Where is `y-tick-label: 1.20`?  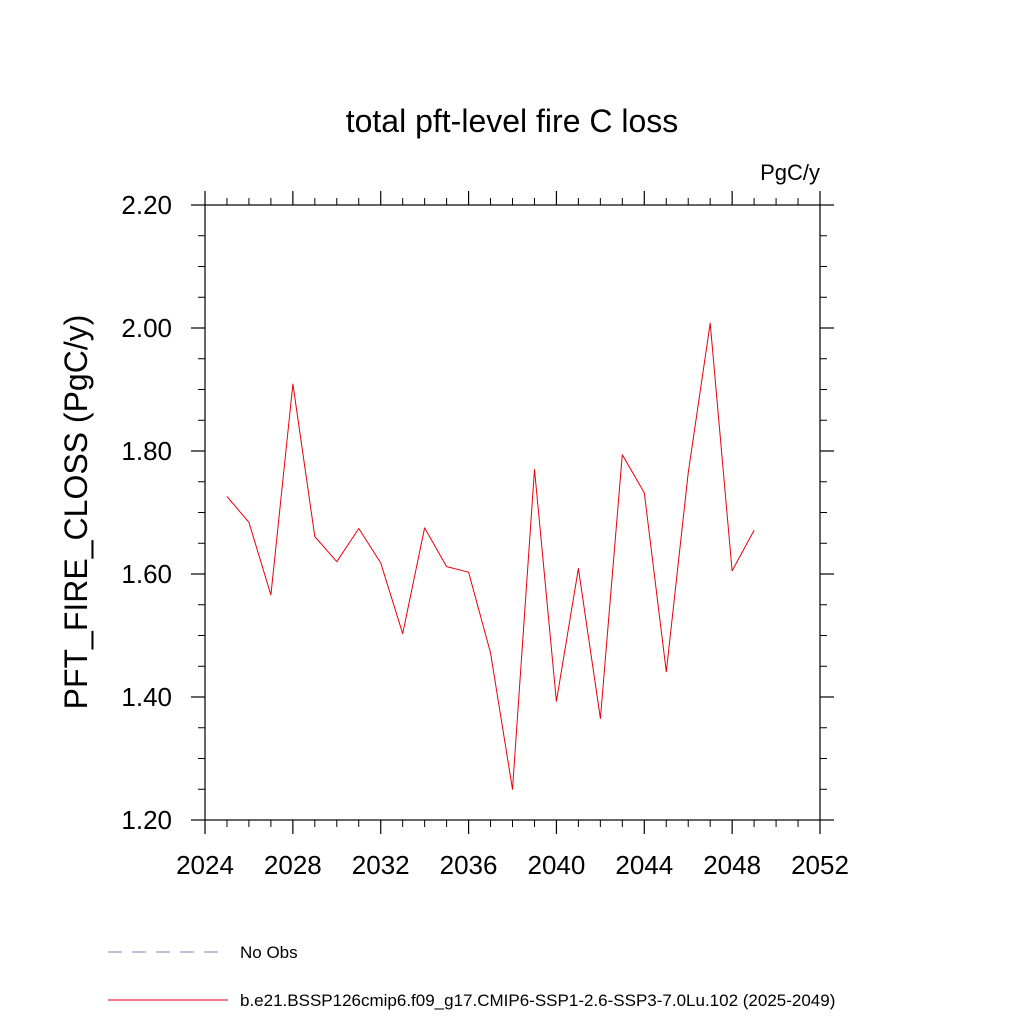
y-tick-label: 1.20 is located at coordinates (146, 820).